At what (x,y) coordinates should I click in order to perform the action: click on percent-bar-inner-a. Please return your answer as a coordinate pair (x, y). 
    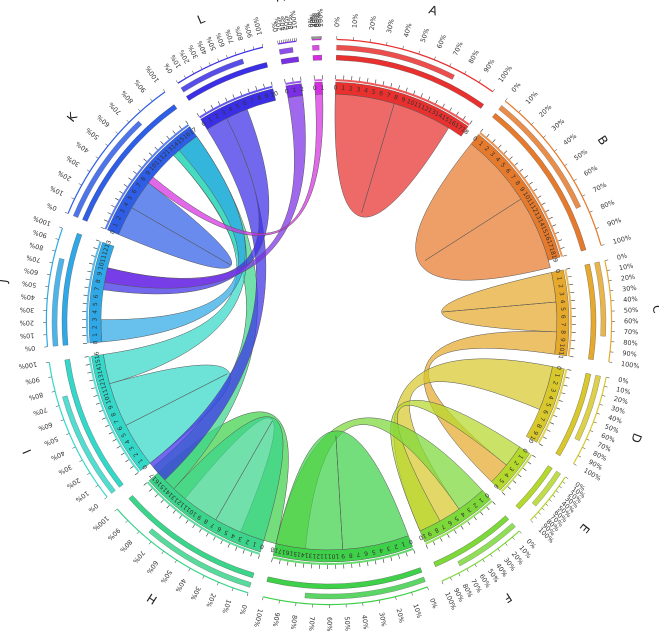
    Looking at the image, I should click on (410, 81).